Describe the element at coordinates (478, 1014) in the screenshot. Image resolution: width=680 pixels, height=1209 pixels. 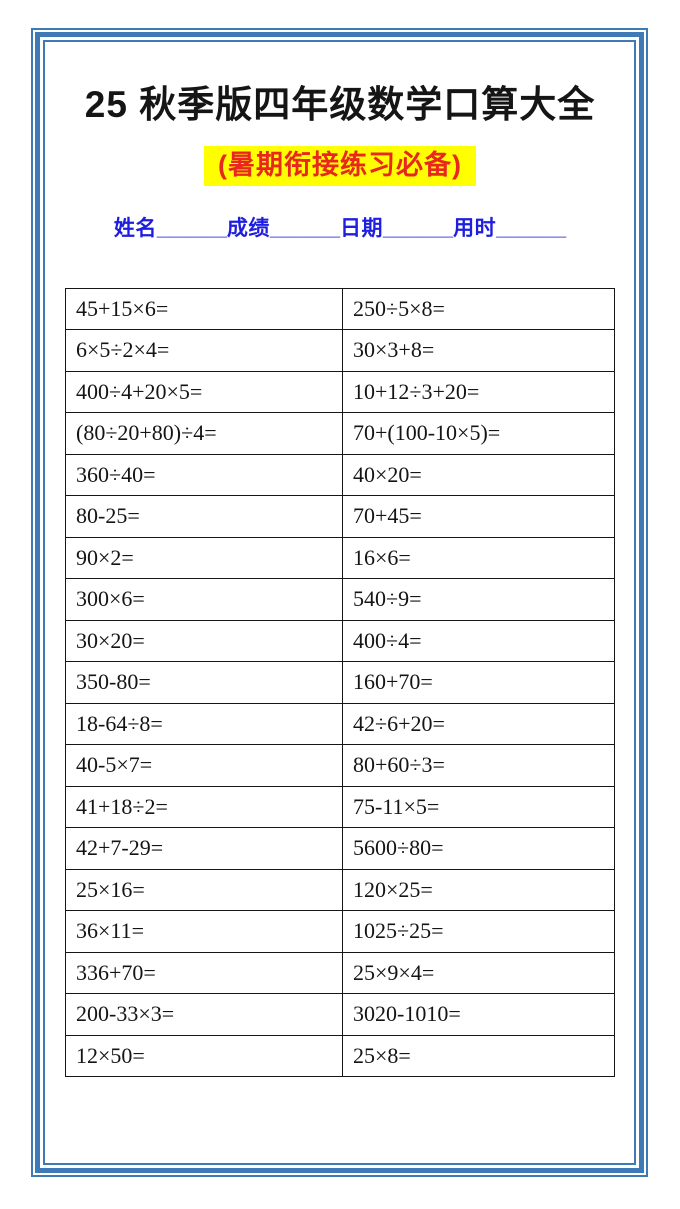
I see `problem-cell: 3020-1010=` at that location.